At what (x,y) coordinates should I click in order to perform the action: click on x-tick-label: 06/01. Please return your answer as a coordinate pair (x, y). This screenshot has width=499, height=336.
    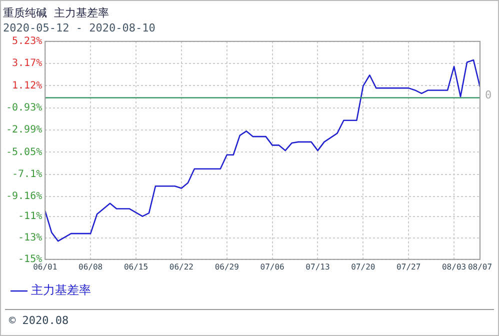
    Looking at the image, I should click on (45, 267).